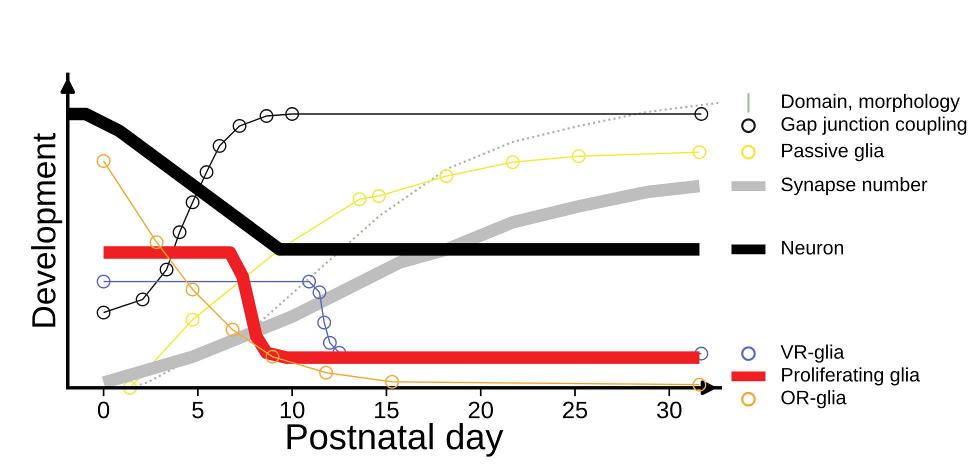 The image size is (968, 465). Describe the element at coordinates (874, 125) in the screenshot. I see `legend-label: Gap junction coupling` at that location.